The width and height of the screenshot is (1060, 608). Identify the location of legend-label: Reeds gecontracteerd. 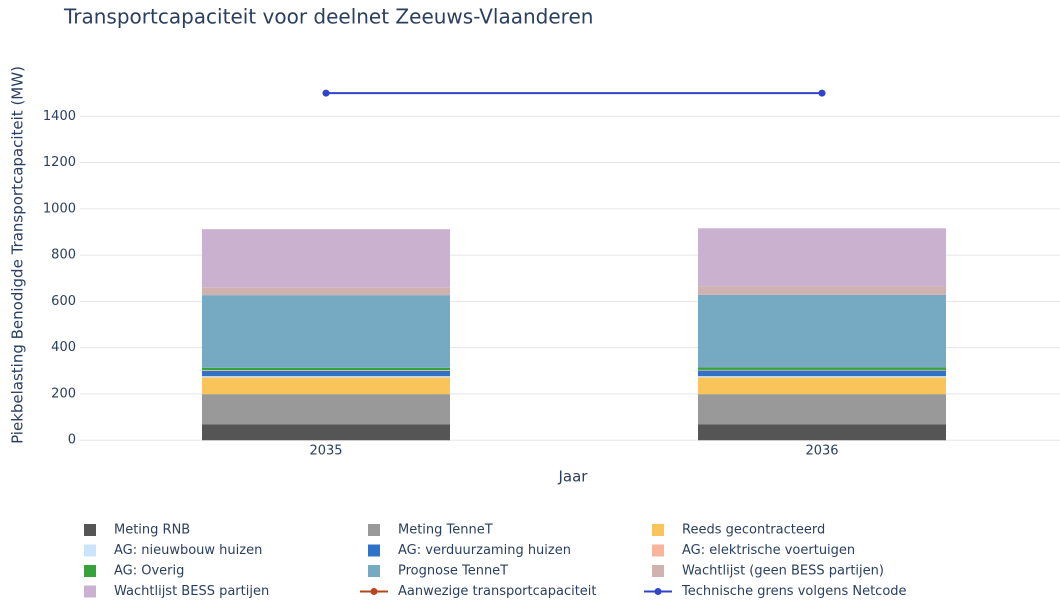
(753, 530).